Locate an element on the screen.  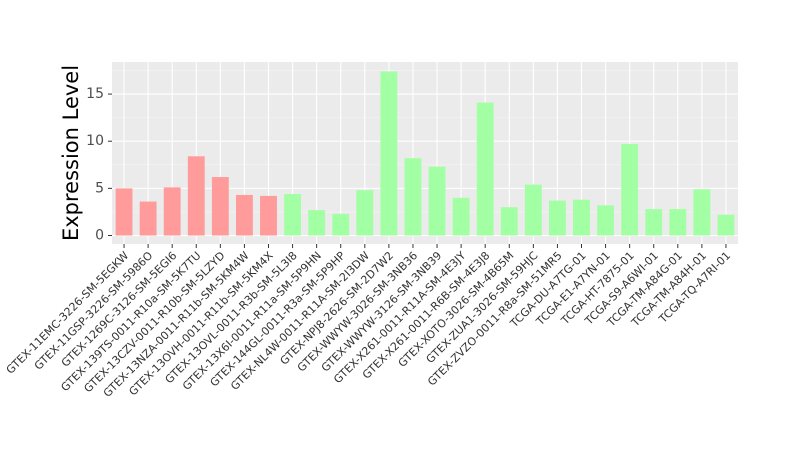
y-tick-label: 0 is located at coordinates (99, 236).